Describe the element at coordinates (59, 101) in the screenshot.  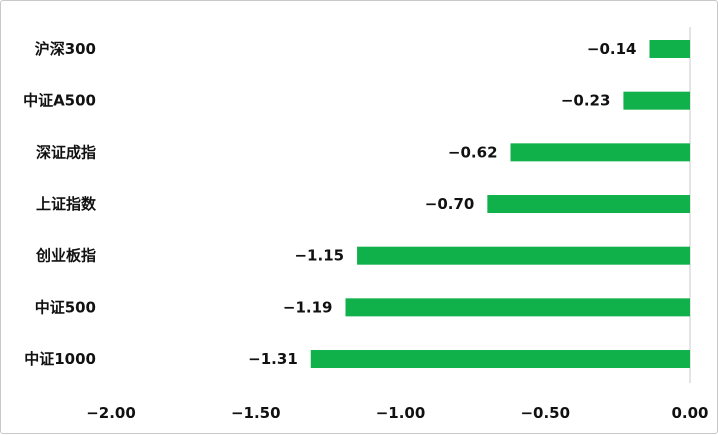
I see `category-label: 中证A500` at that location.